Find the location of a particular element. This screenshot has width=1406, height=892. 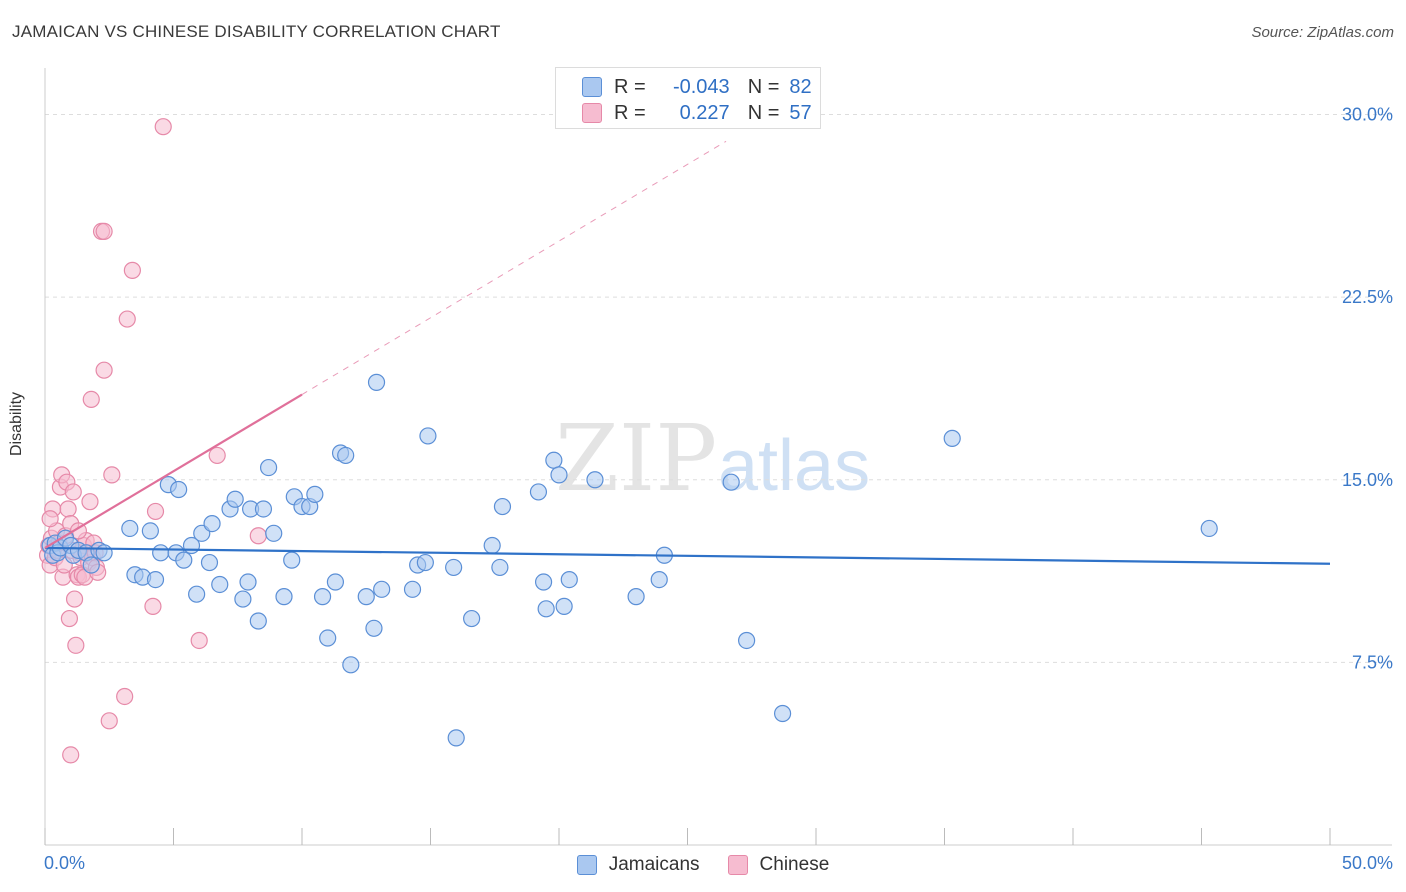

y-axis-label: Disability is located at coordinates (16, 423).